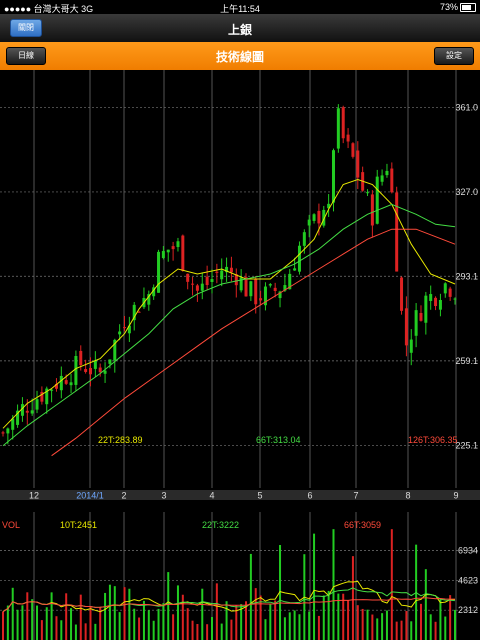 The image size is (480, 640). Describe the element at coordinates (26, 56) in the screenshot. I see `period-button: 日線` at that location.